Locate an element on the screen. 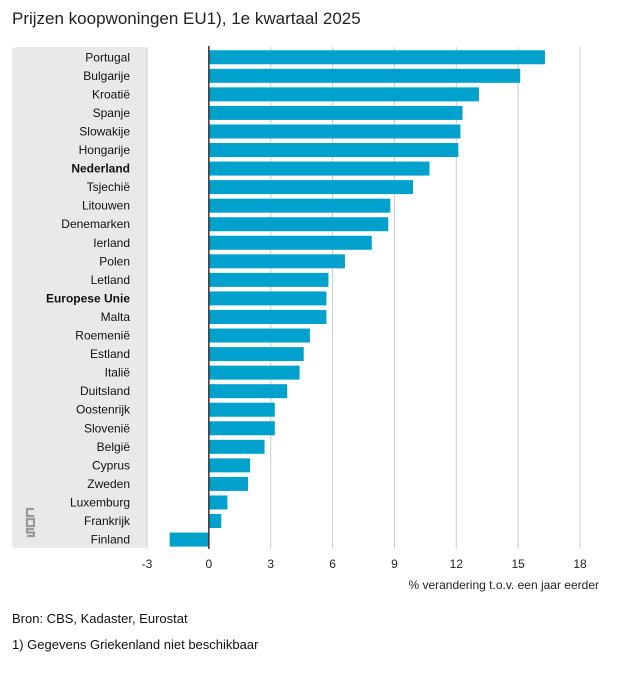 The height and width of the screenshot is (678, 626). category-label: Nederland is located at coordinates (100, 169).